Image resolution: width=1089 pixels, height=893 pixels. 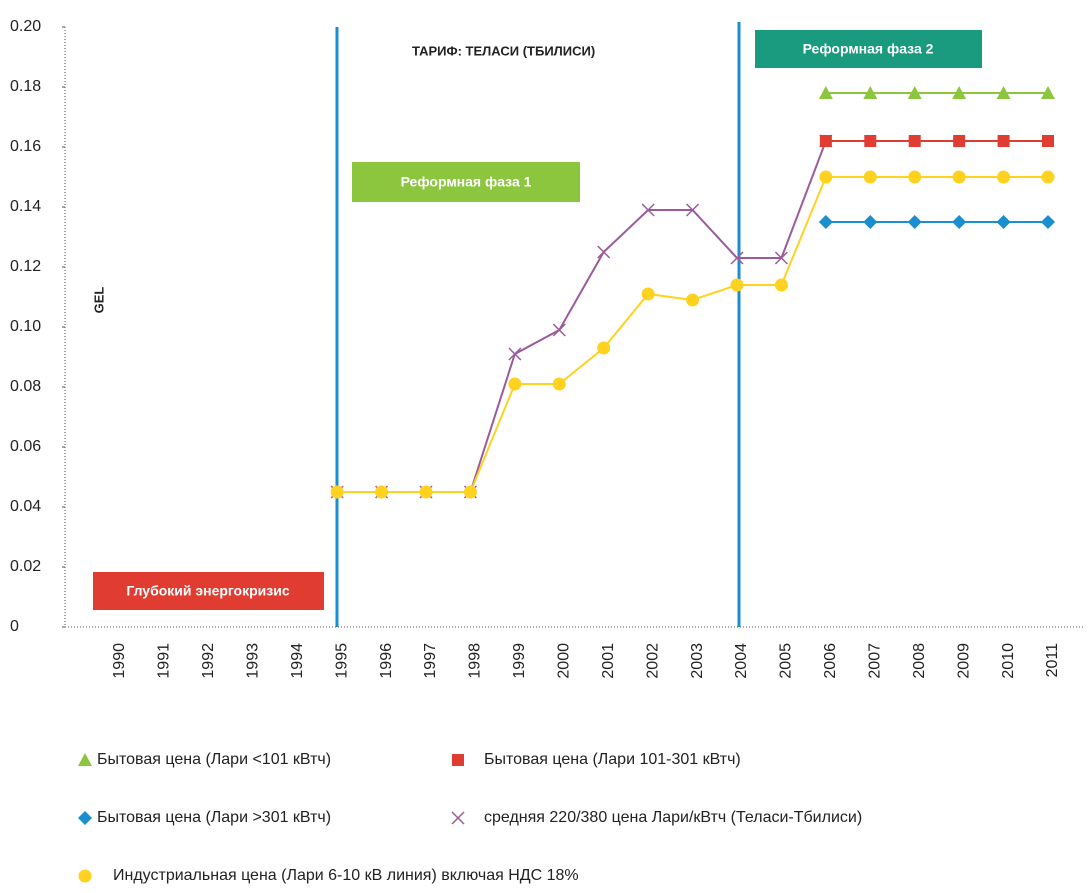 I want to click on x-tick-label: 2000, so click(x=564, y=661).